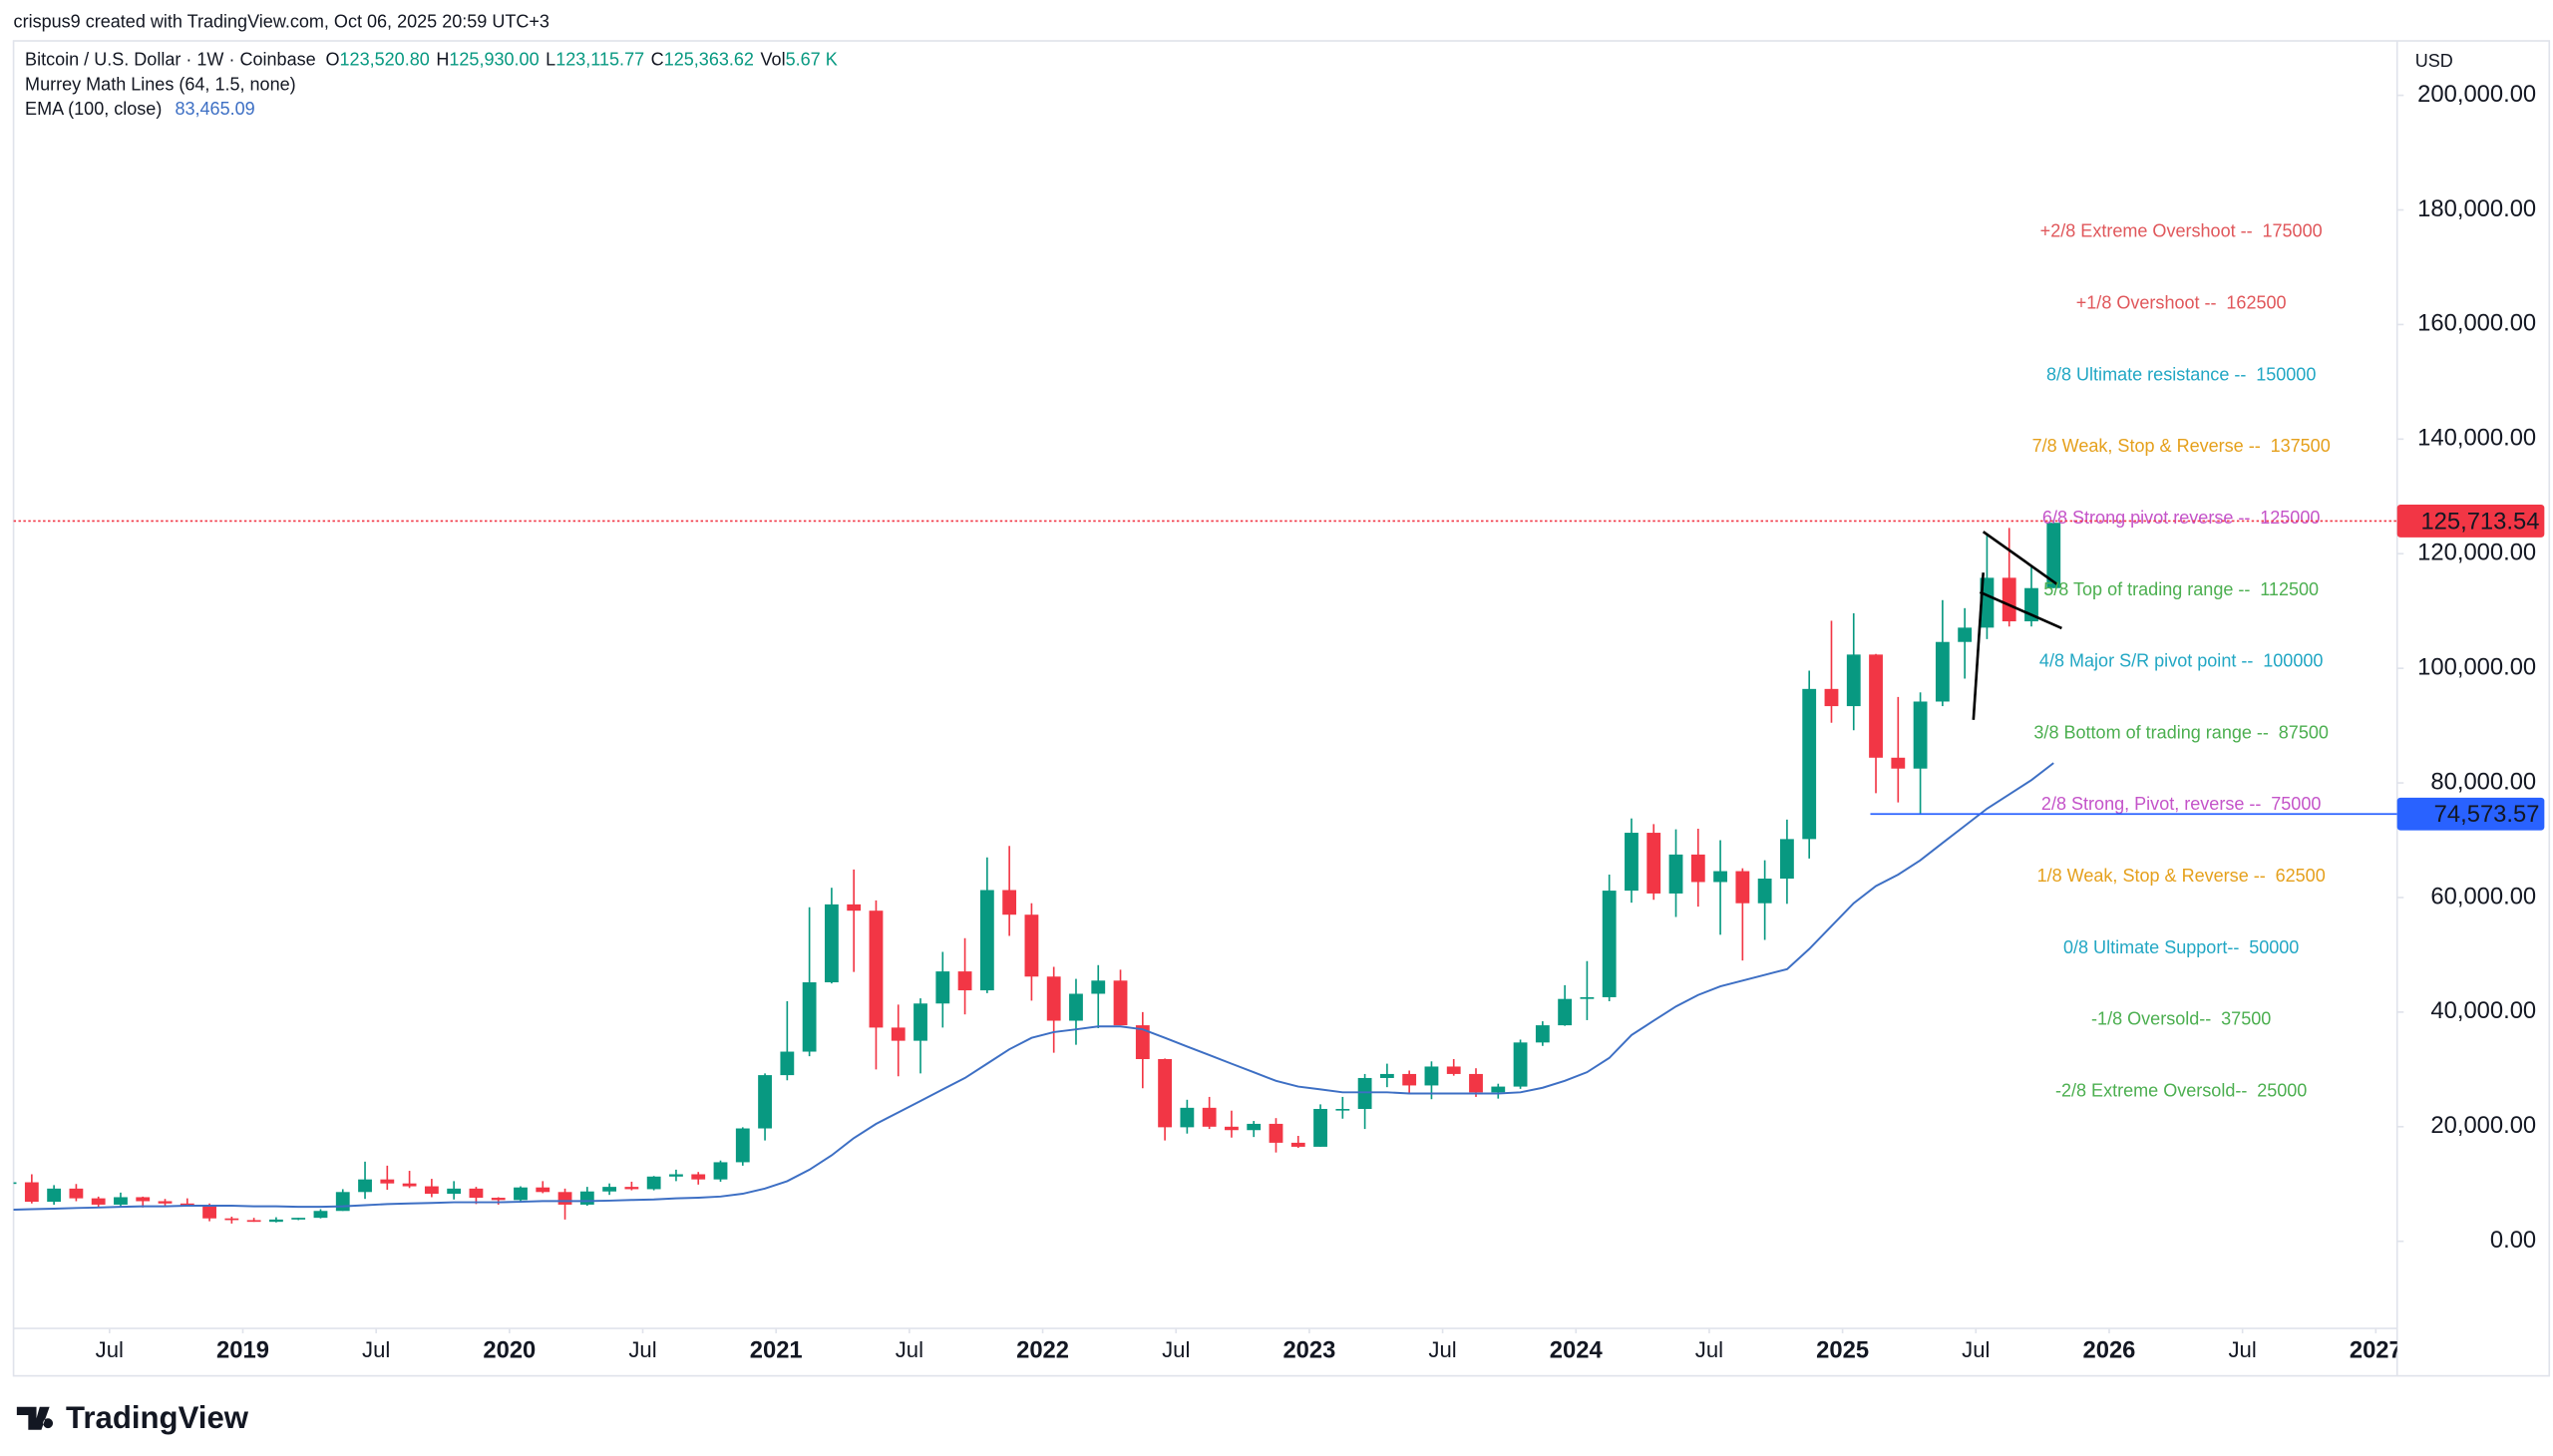 The height and width of the screenshot is (1456, 2553). What do you see at coordinates (2296, 804) in the screenshot?
I see `murrey-value: 75000` at bounding box center [2296, 804].